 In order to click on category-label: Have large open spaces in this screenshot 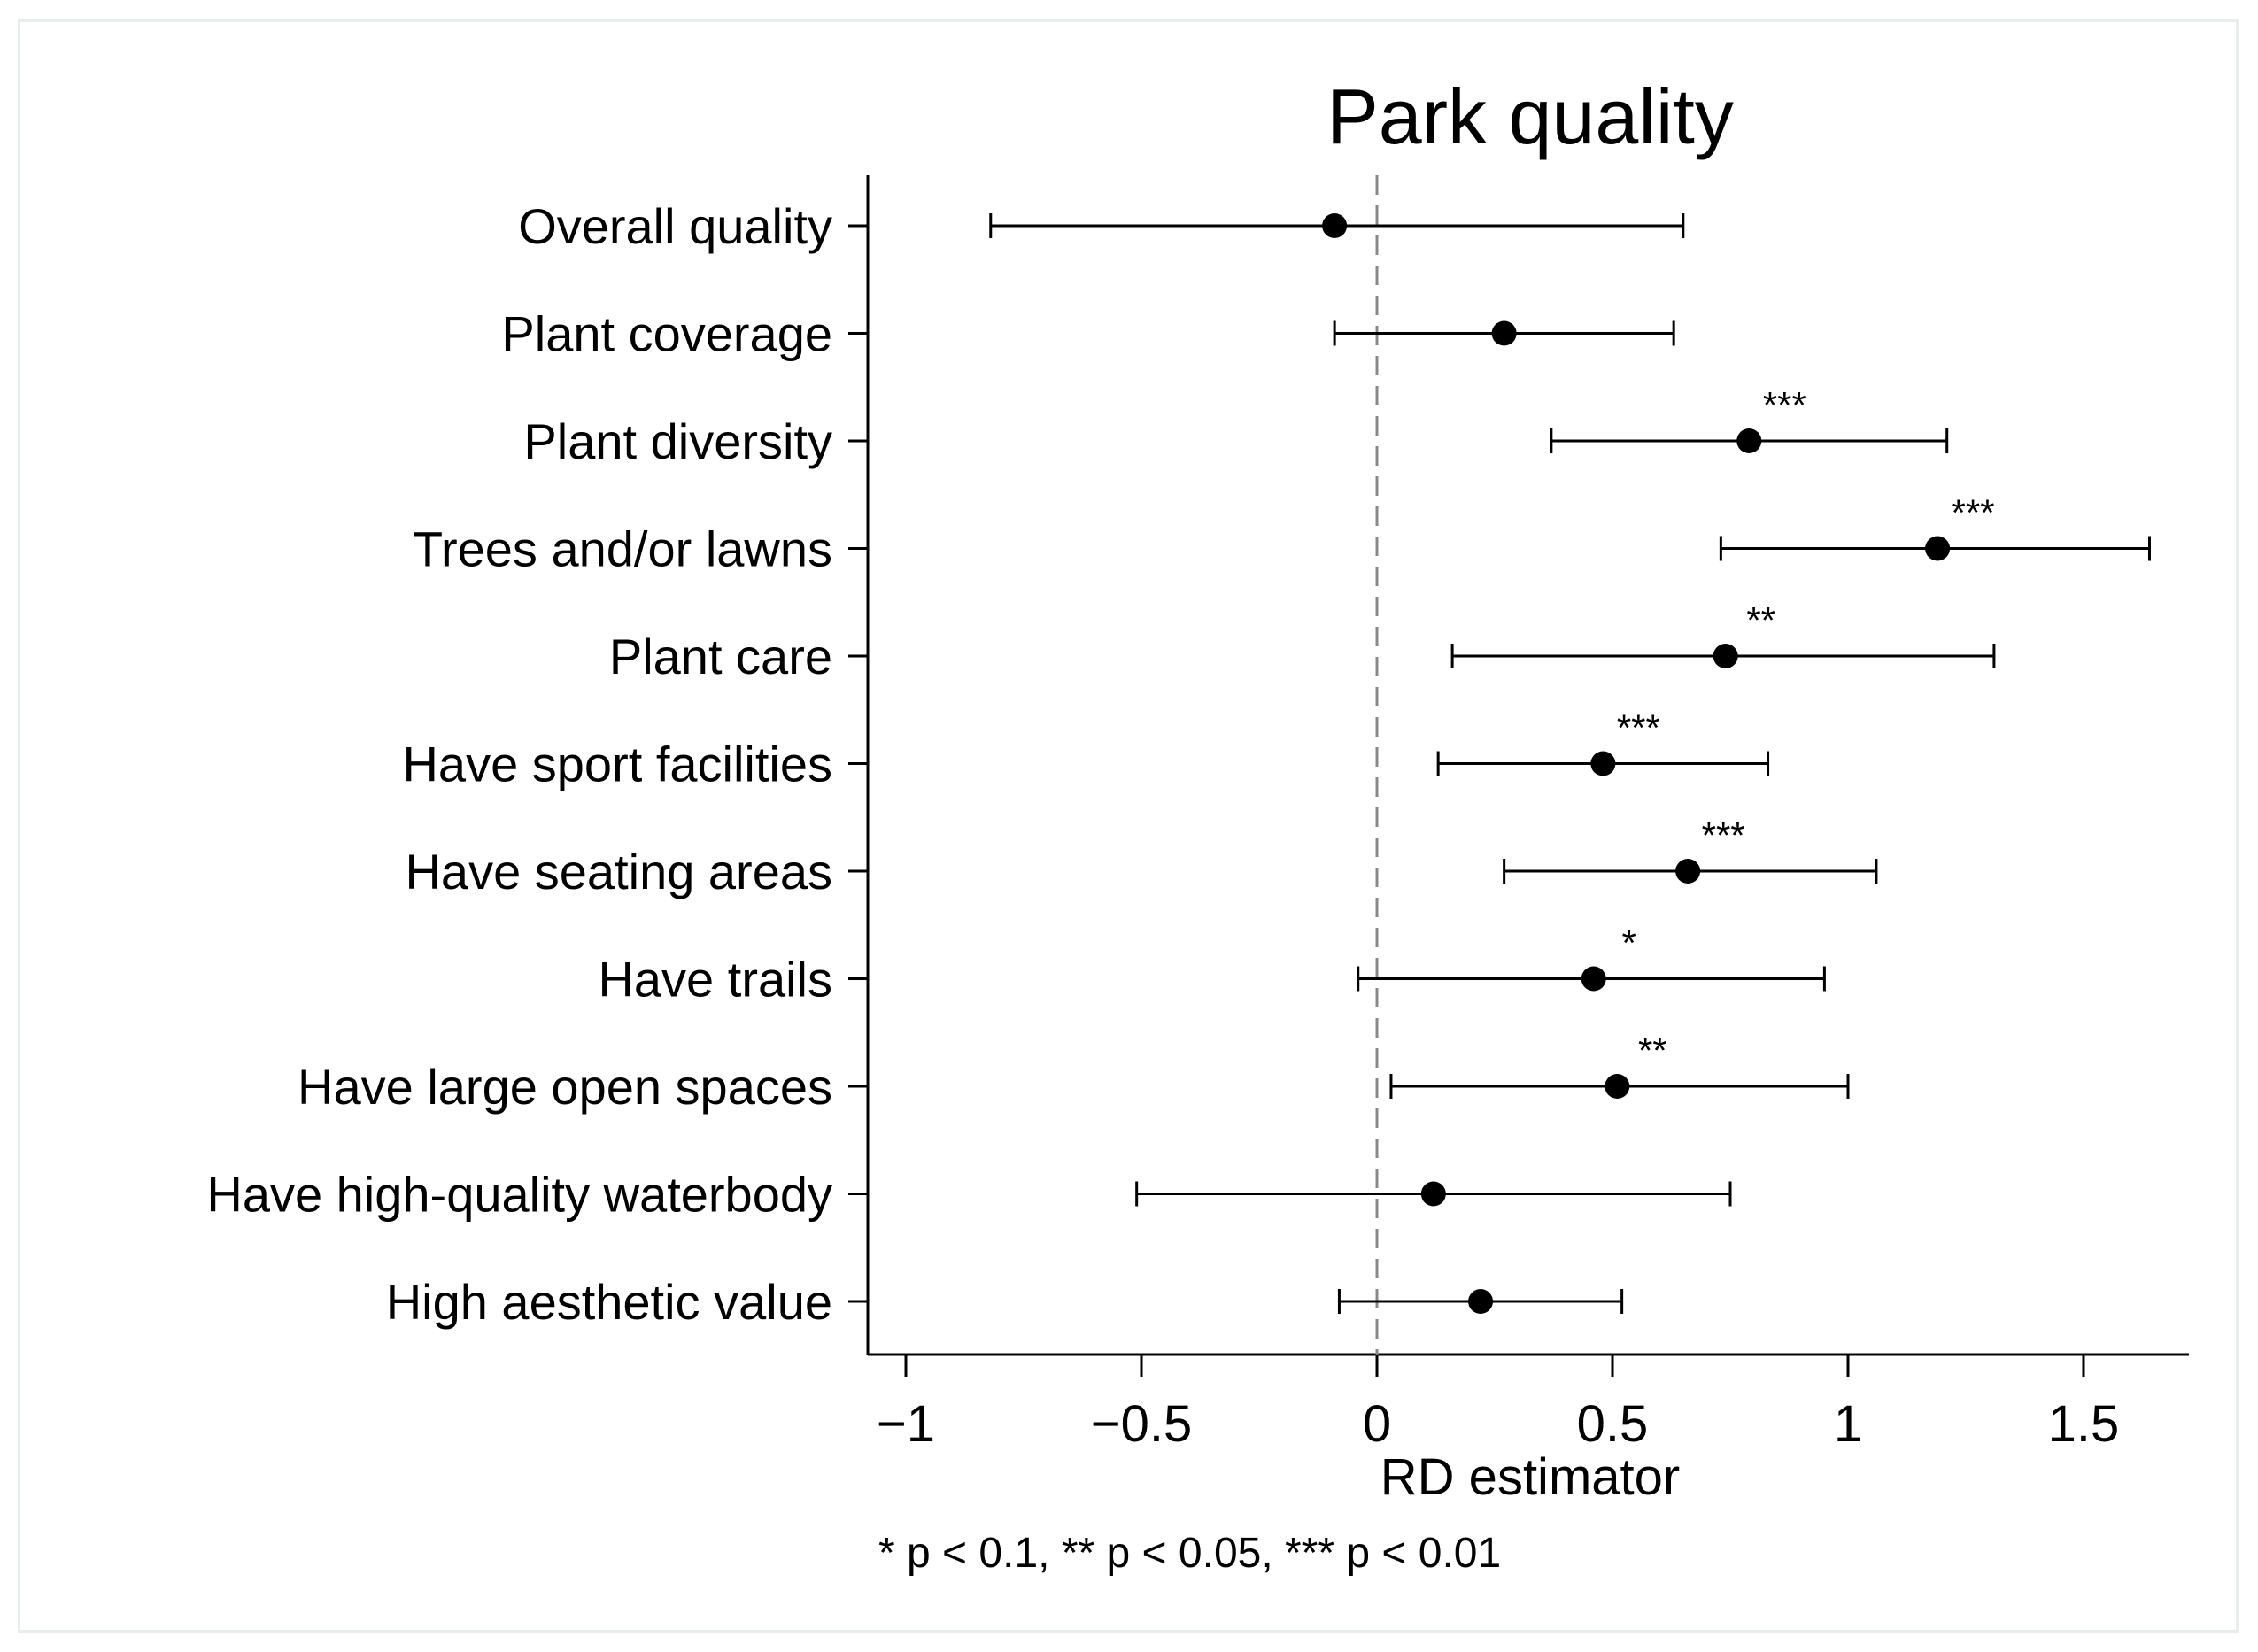, I will do `click(565, 1087)`.